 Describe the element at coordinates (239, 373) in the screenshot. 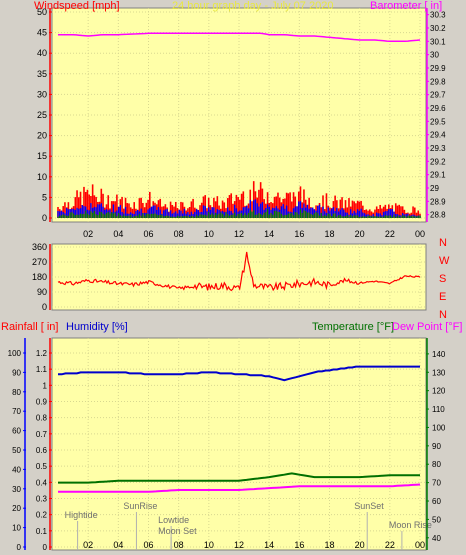

I see `humidity-line` at that location.